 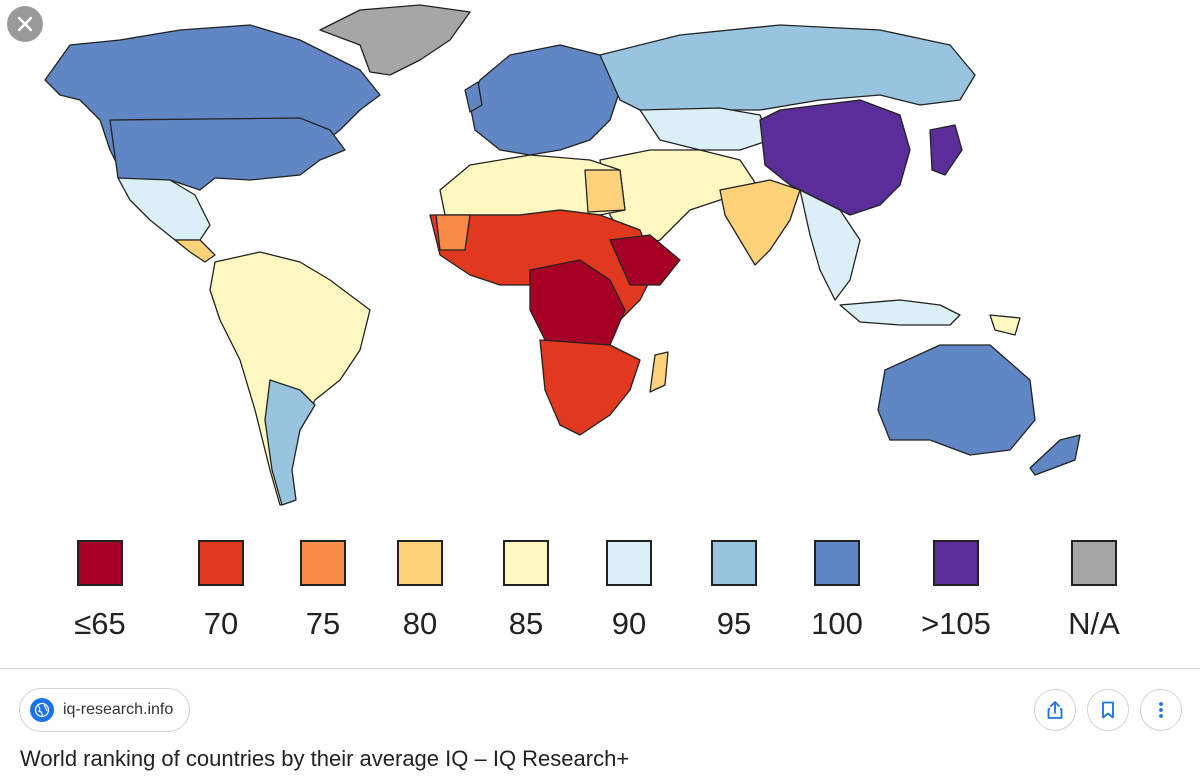 I want to click on region-southern-africa, so click(x=590, y=387).